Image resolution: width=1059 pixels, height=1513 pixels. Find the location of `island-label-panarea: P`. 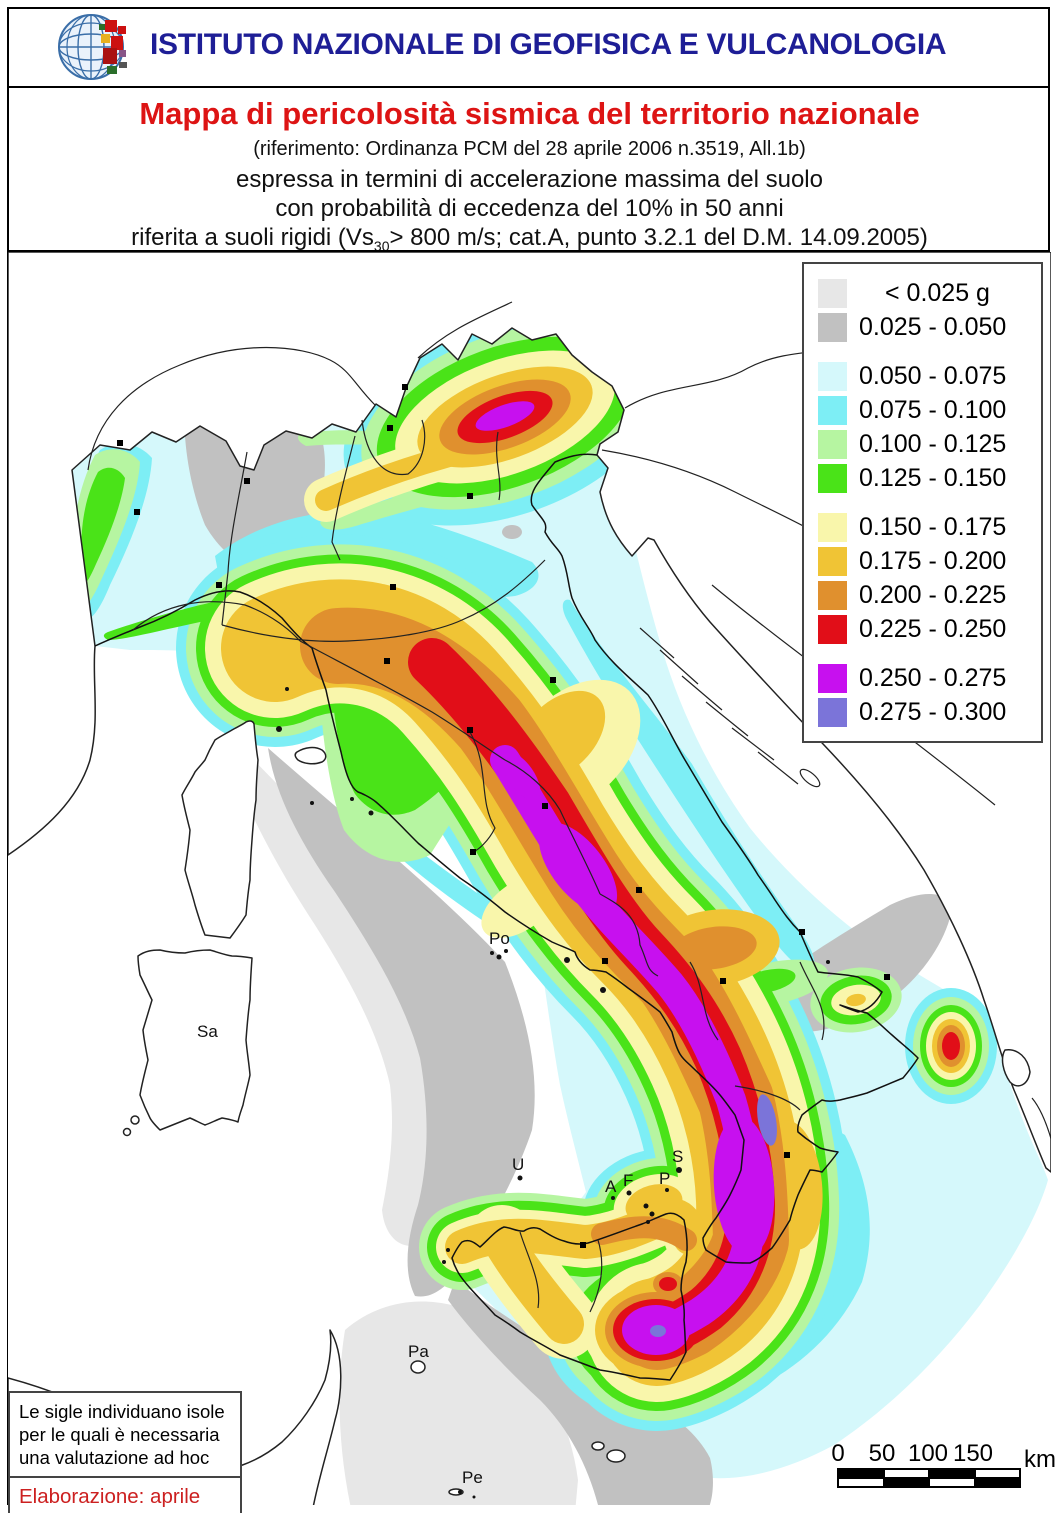

island-label-panarea: P is located at coordinates (664, 1178).